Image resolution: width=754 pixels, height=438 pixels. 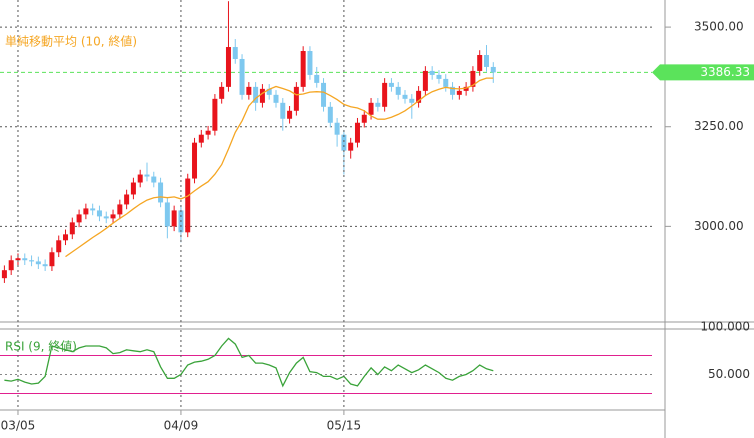 What do you see at coordinates (41, 346) in the screenshot?
I see `legend-rsi: RSI (9, 終値)` at bounding box center [41, 346].